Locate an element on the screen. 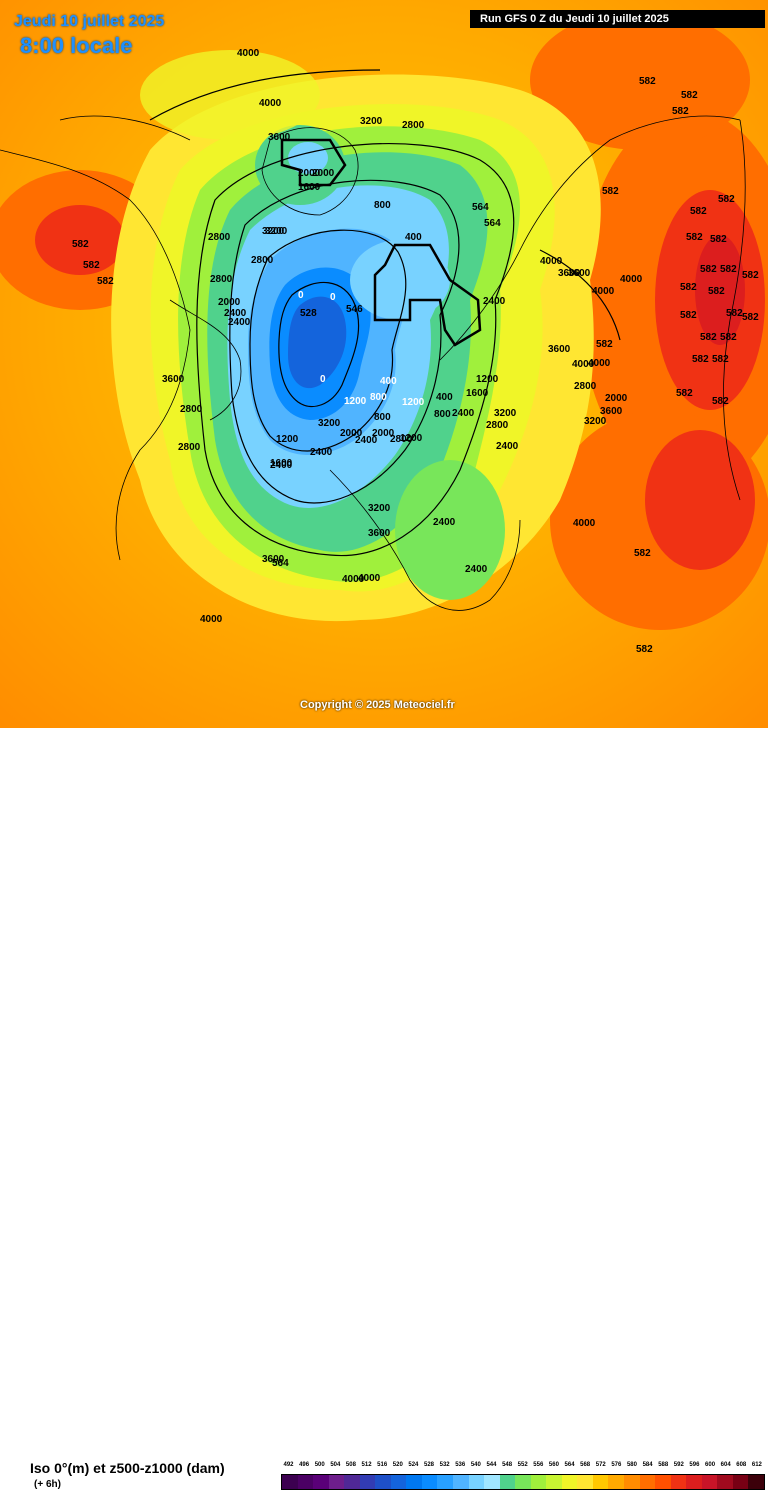 The image size is (768, 1490). scale-label: 524 is located at coordinates (413, 1465).